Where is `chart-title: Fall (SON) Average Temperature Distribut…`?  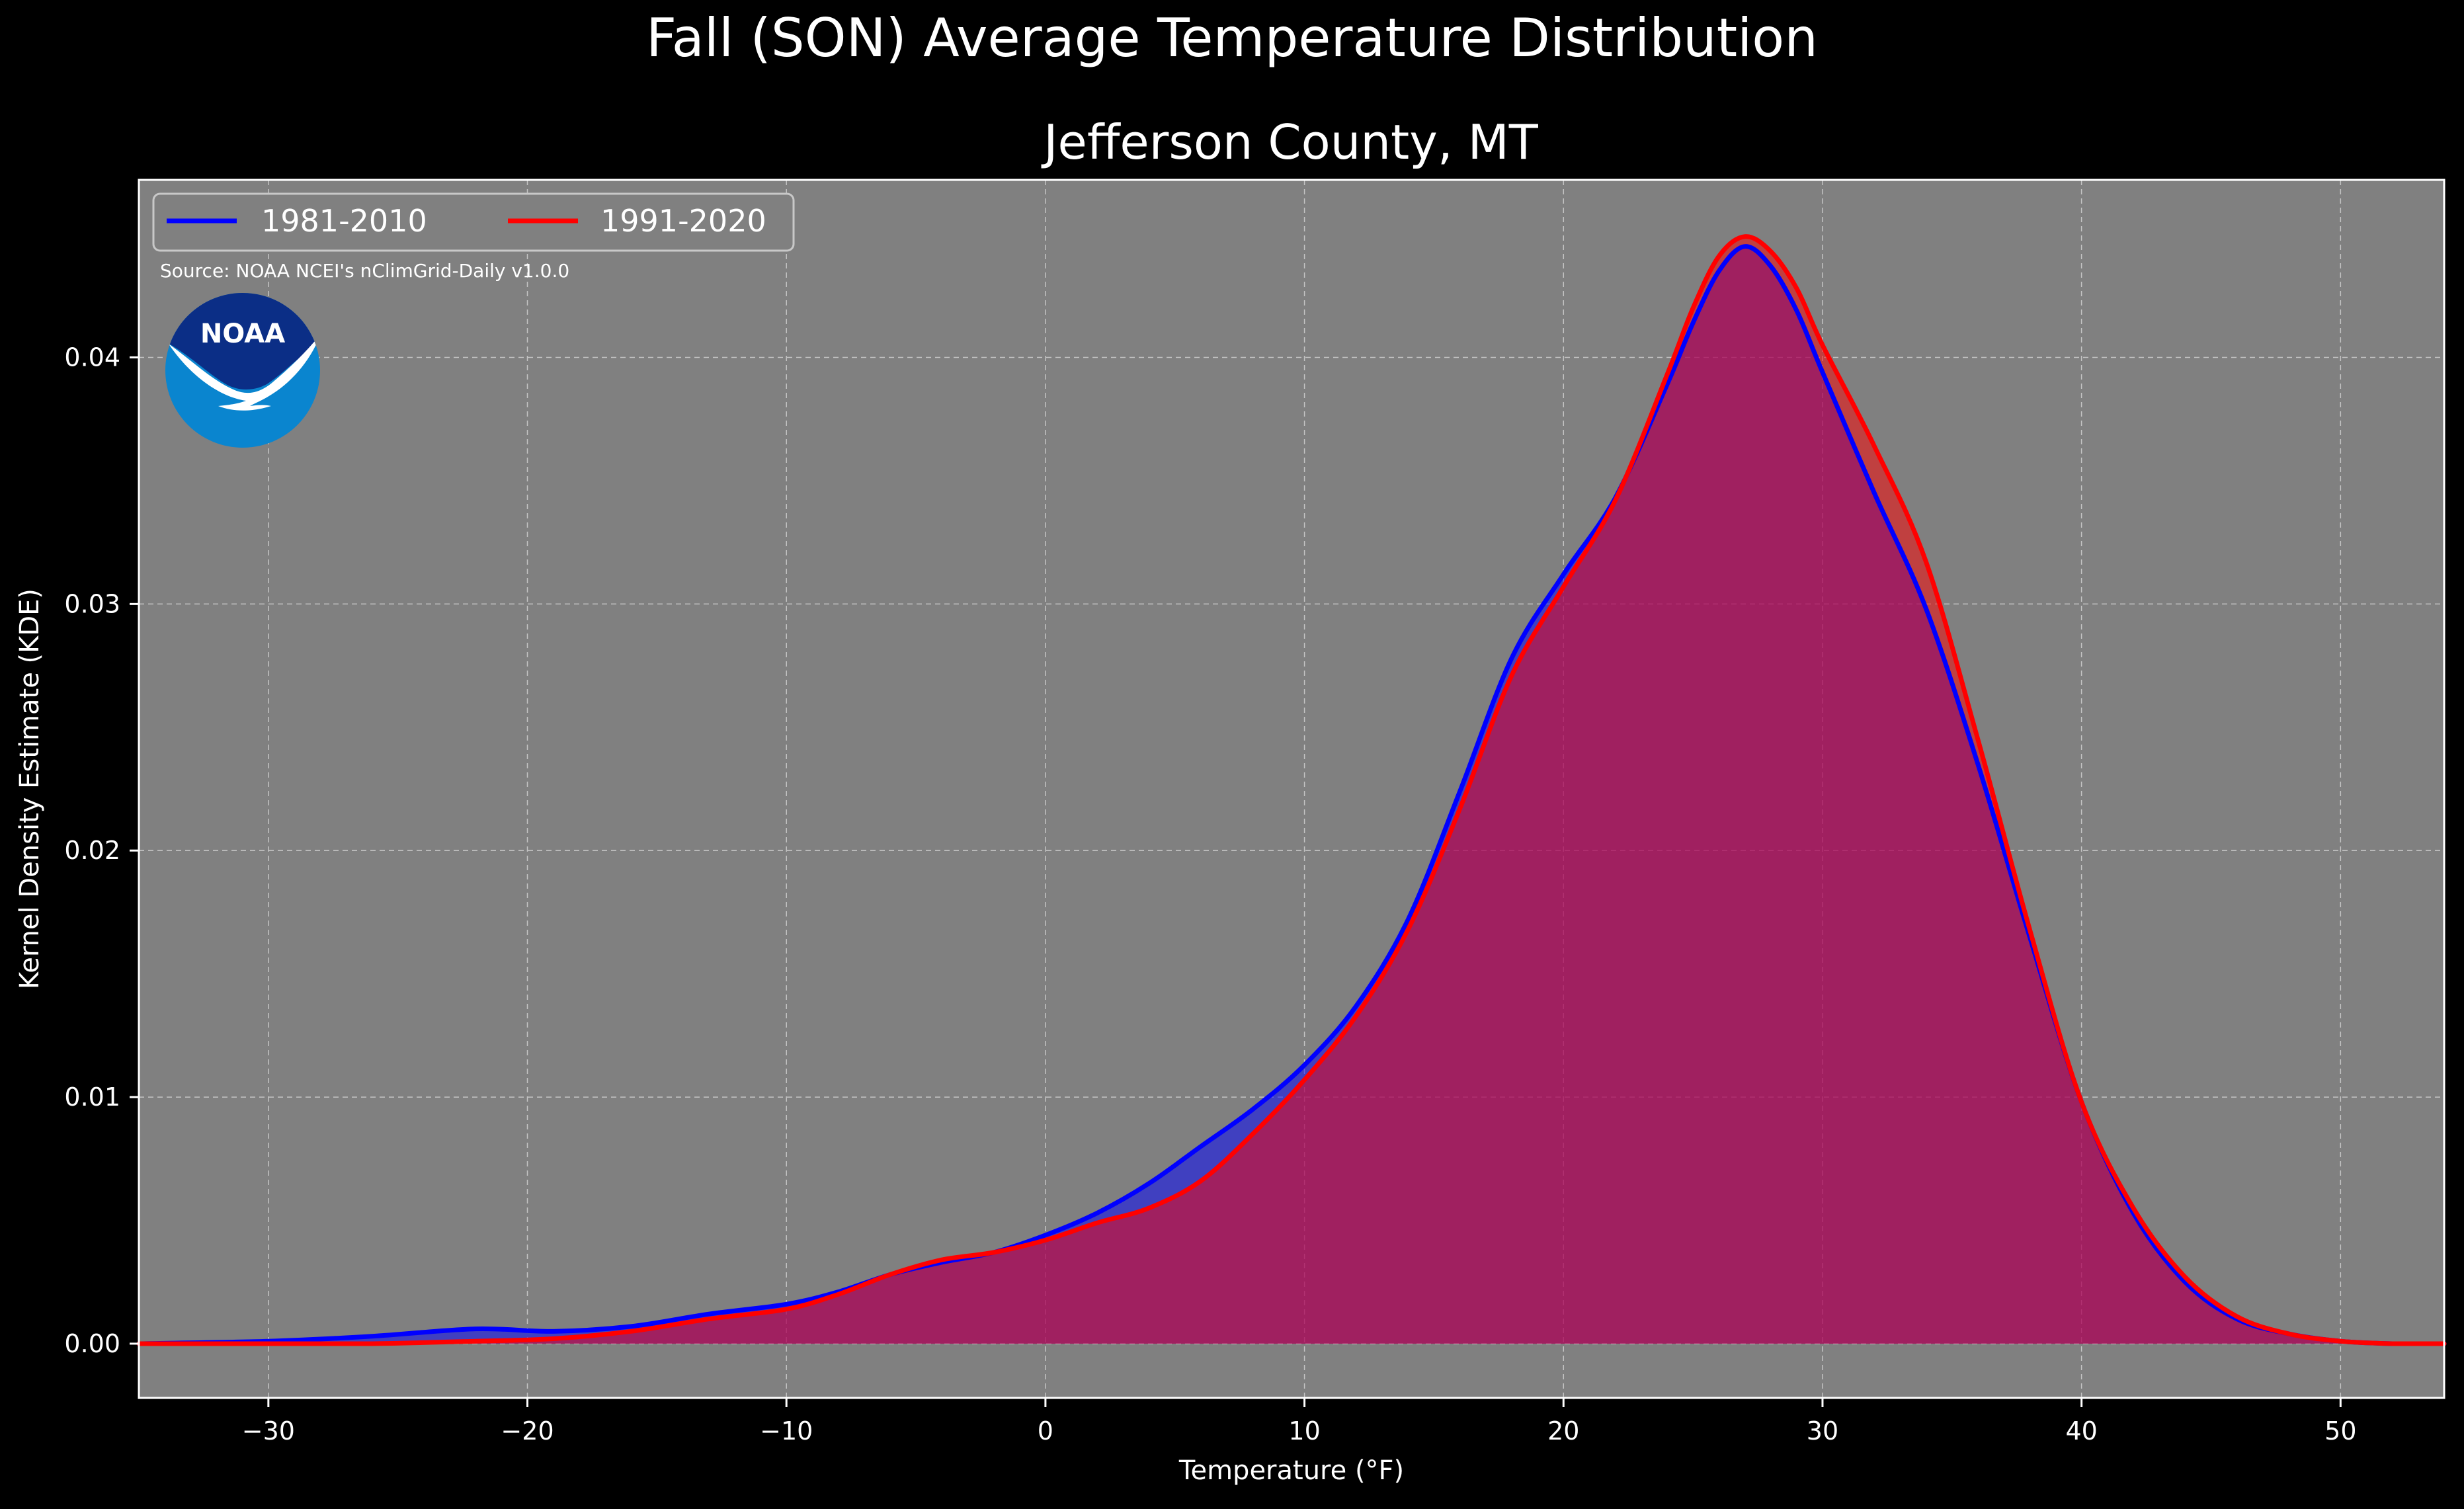
chart-title: Fall (SON) Average Temperature Distribut… is located at coordinates (1232, 38).